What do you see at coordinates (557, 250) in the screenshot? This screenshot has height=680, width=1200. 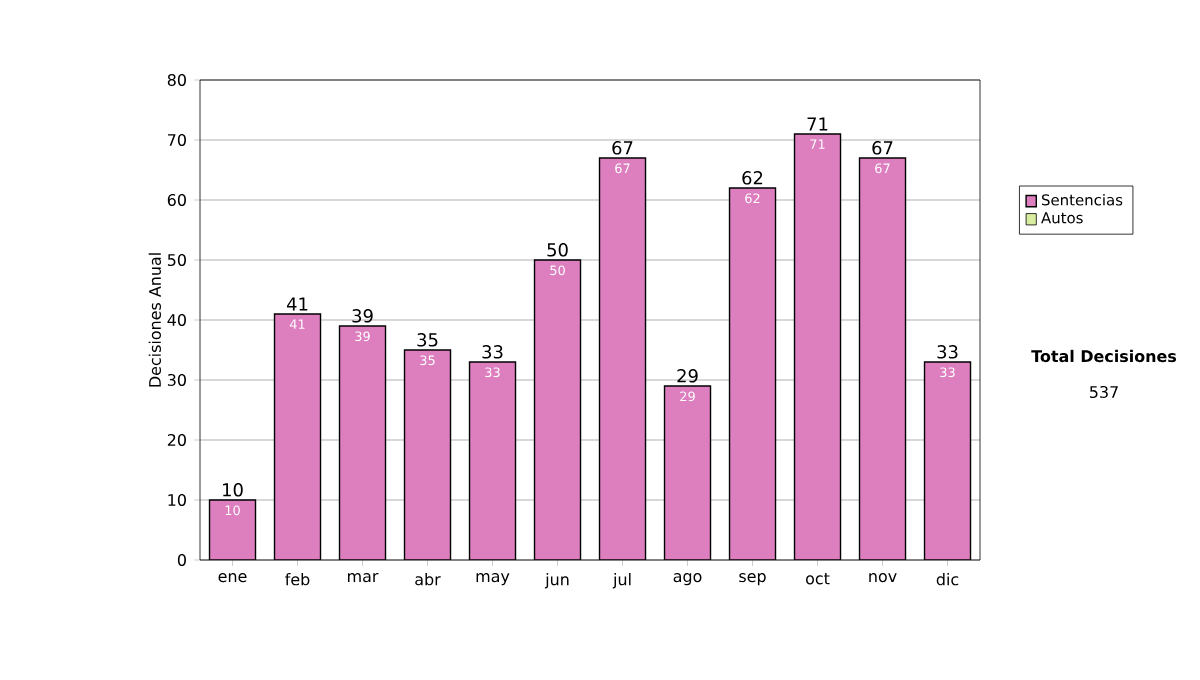 I see `total-label: 50` at bounding box center [557, 250].